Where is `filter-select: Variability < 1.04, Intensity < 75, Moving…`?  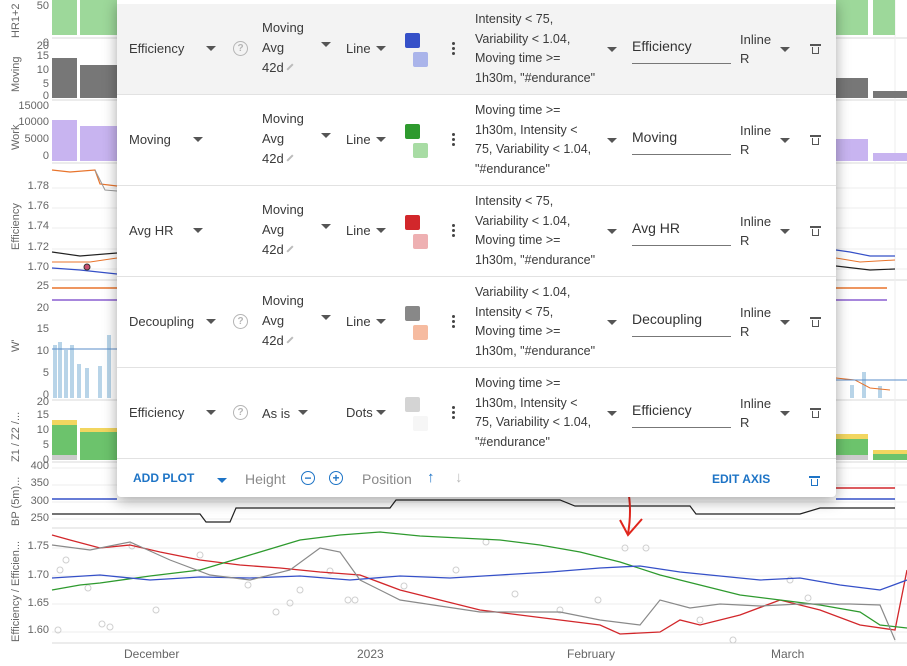 filter-select: Variability < 1.04, Intensity < 75, Moving… is located at coordinates (545, 322).